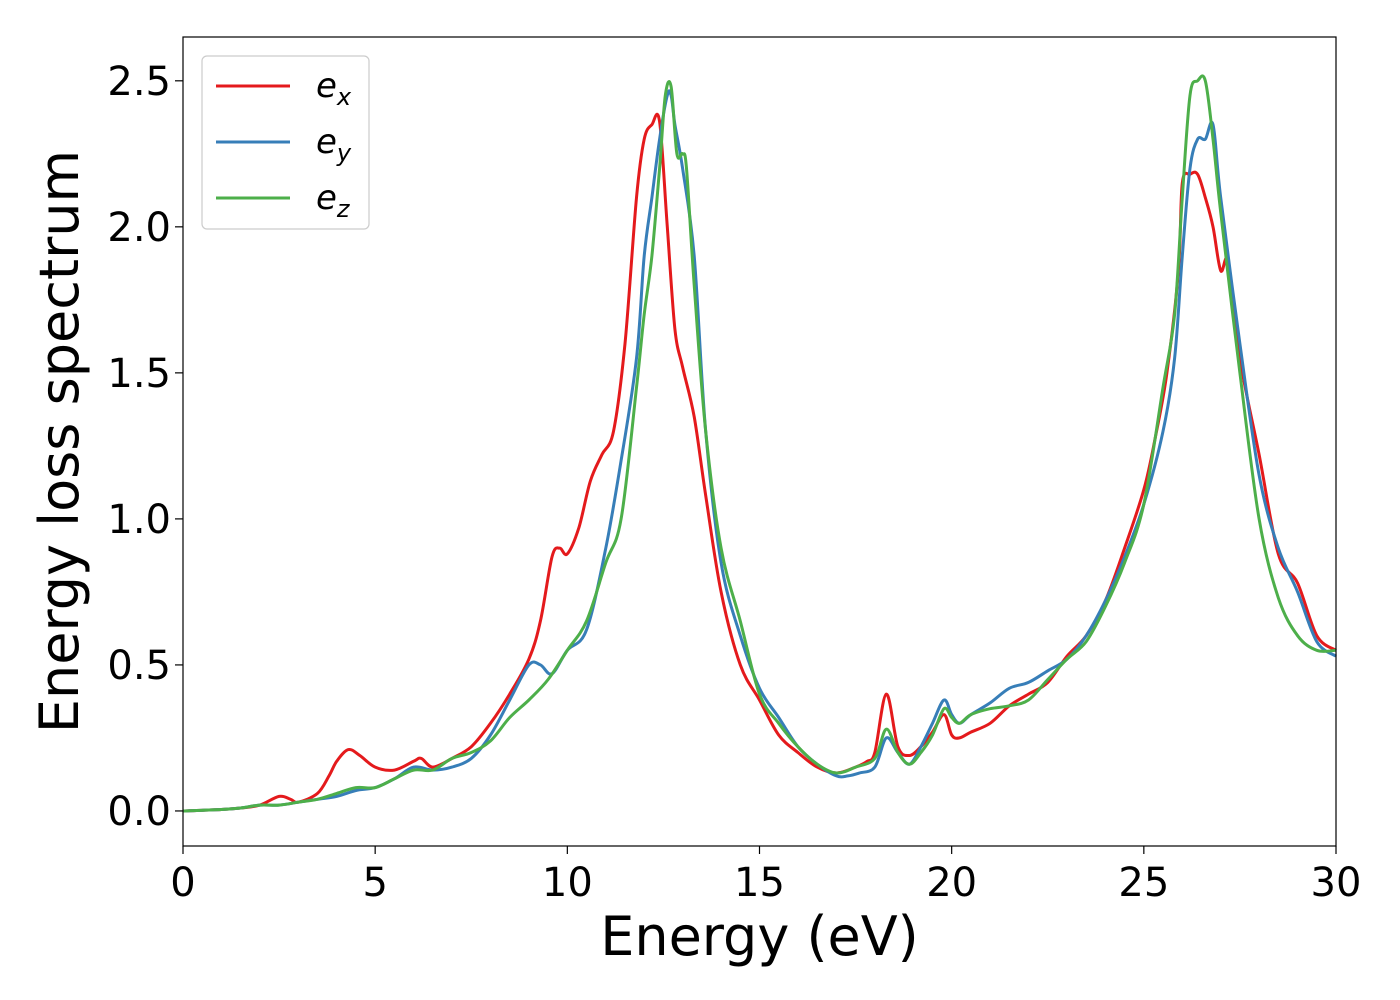 This screenshot has height=1000, width=1400. I want to click on legend-label: ez, so click(333, 200).